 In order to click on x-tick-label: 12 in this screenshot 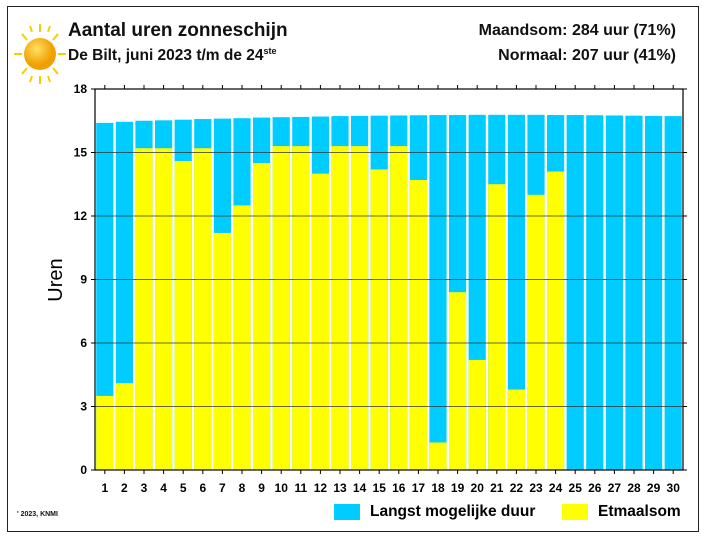, I will do `click(321, 488)`.